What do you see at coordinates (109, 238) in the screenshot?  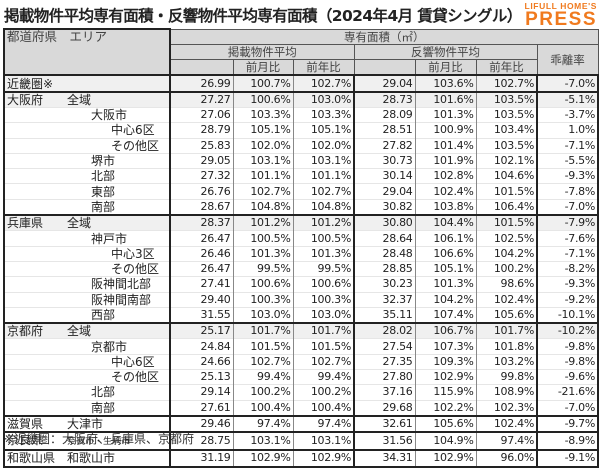 I see `area-name: 神戸市` at bounding box center [109, 238].